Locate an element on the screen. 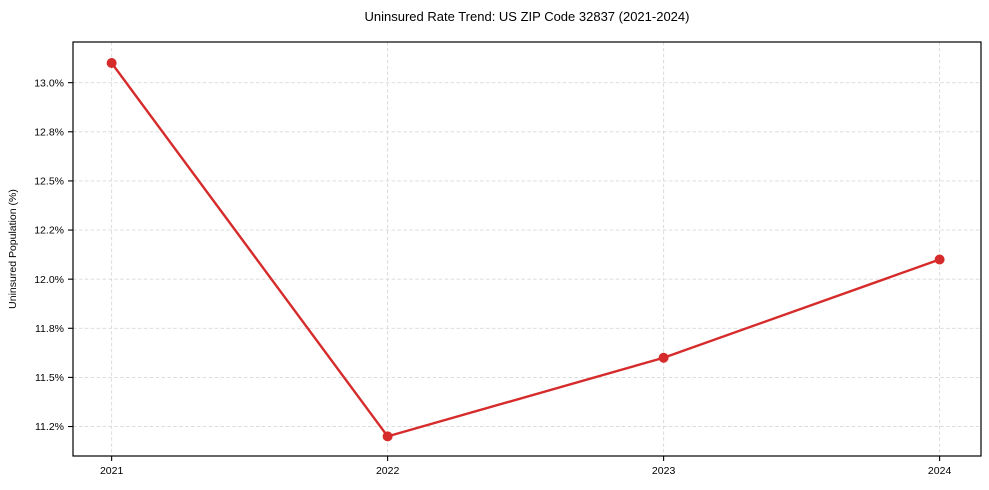 This screenshot has width=989, height=490. y-tick-label: 12.8% is located at coordinates (49, 132).